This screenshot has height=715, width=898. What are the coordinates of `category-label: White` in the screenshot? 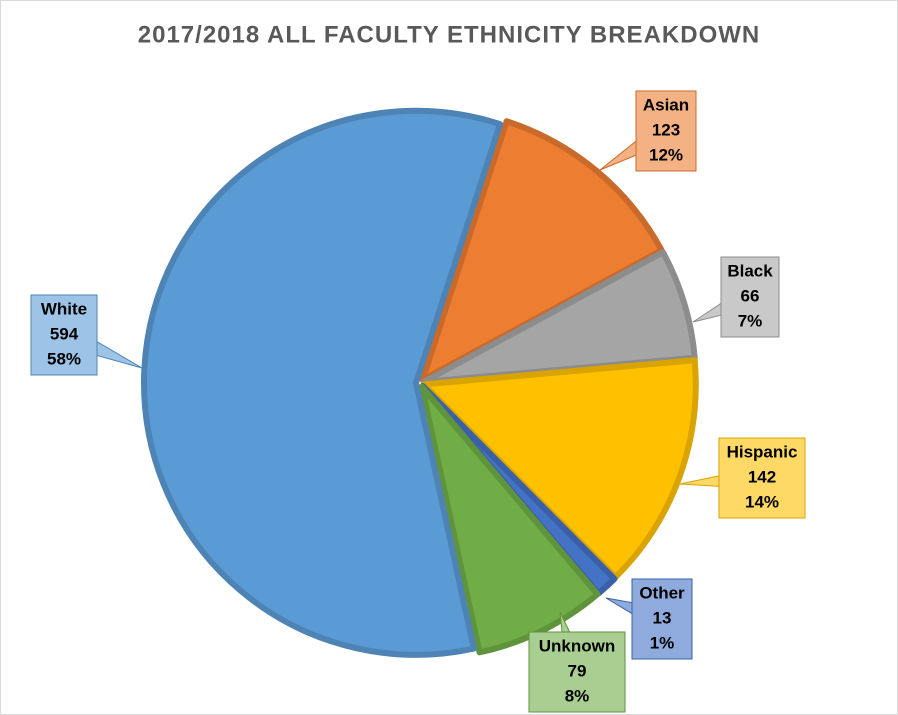 It's located at (64, 308).